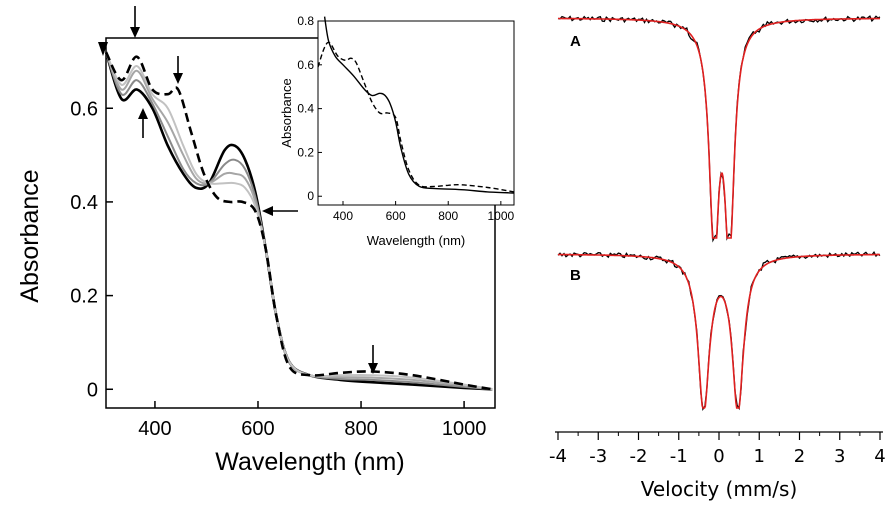  I want to click on main-x-ticks: 400 600 800 1000, so click(312, 420).